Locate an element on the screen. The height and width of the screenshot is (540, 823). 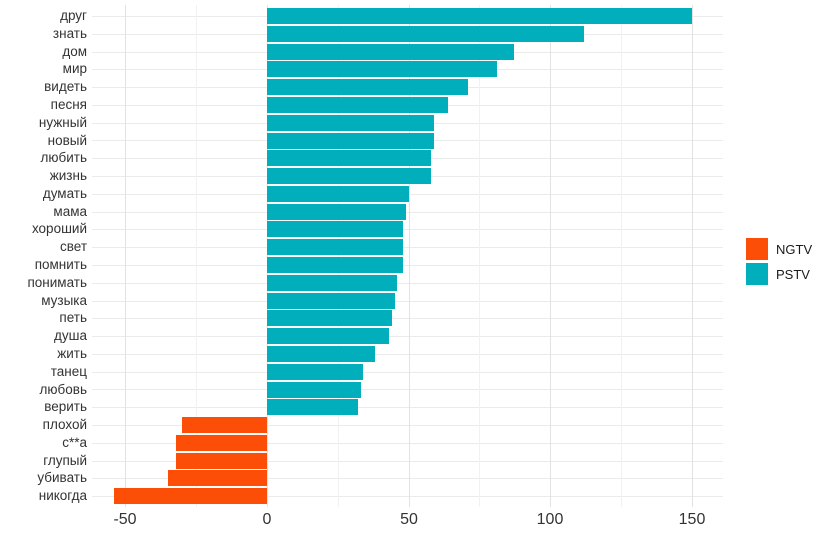
bar-убивать is located at coordinates (217, 478).